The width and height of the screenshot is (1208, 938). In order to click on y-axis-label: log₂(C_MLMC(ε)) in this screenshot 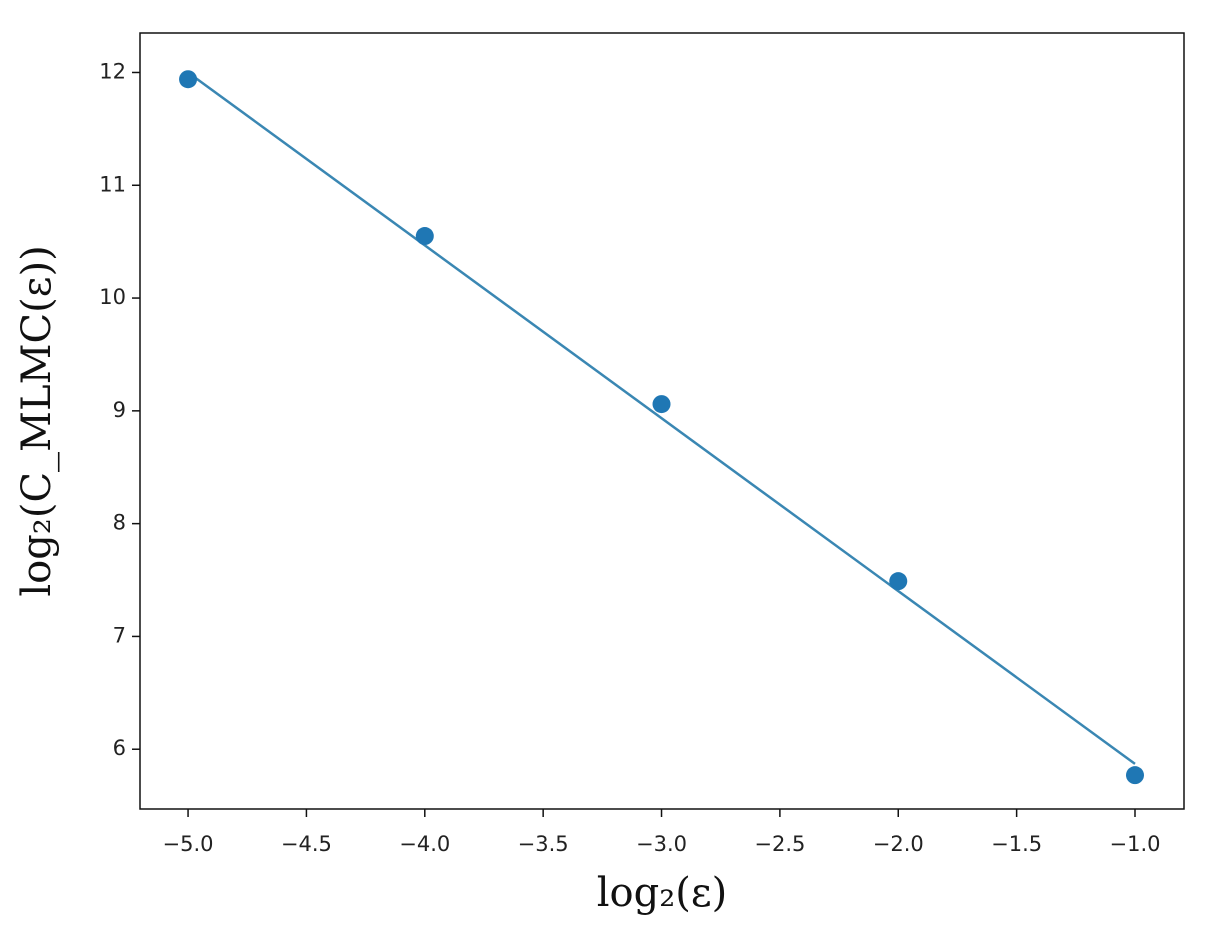, I will do `click(37, 420)`.